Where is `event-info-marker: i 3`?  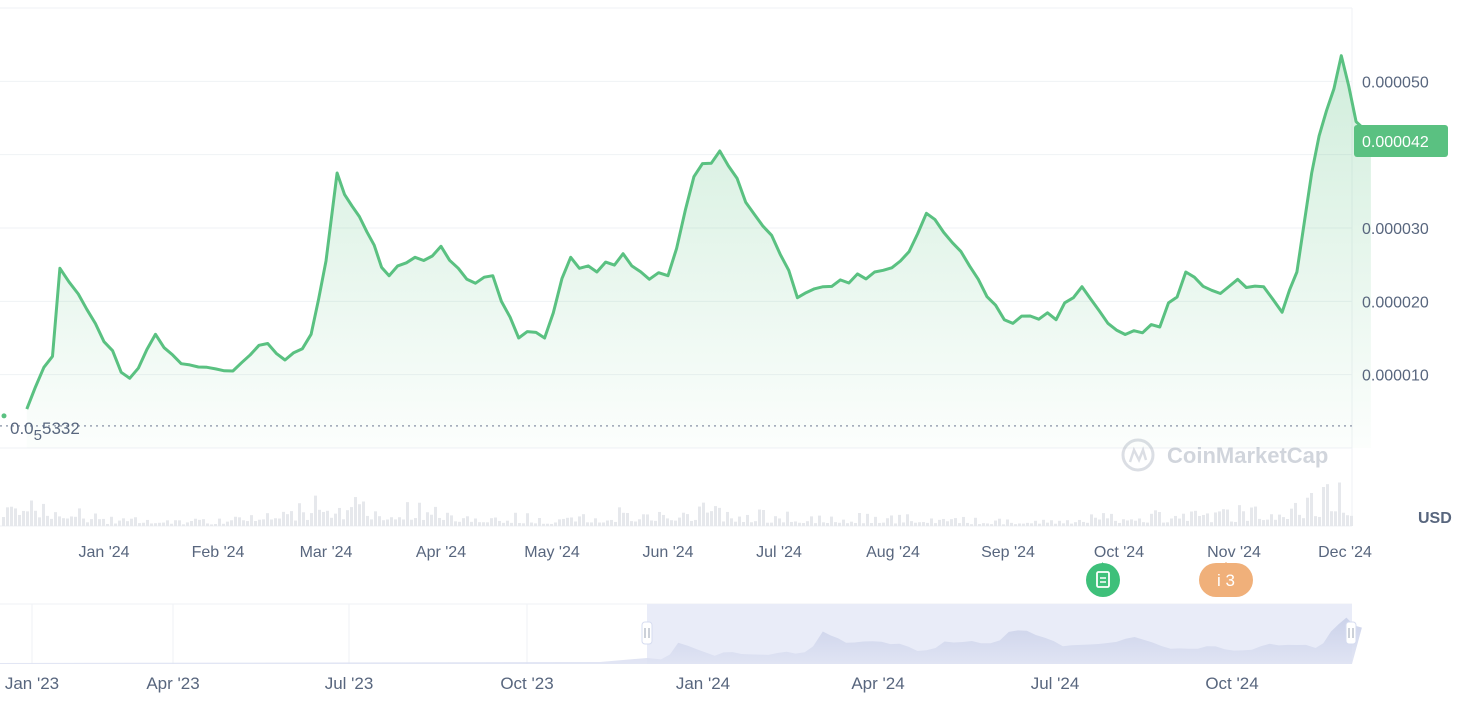 event-info-marker: i 3 is located at coordinates (1226, 579).